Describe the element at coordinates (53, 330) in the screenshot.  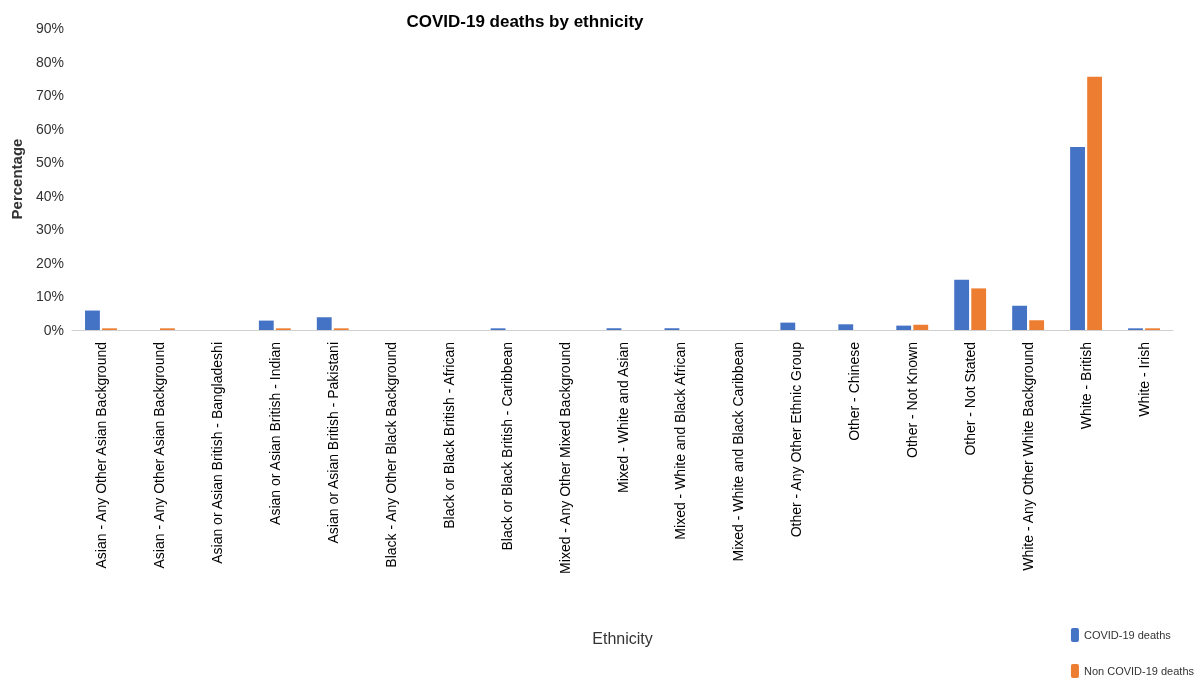
I see `y-tick-label: 0%` at that location.